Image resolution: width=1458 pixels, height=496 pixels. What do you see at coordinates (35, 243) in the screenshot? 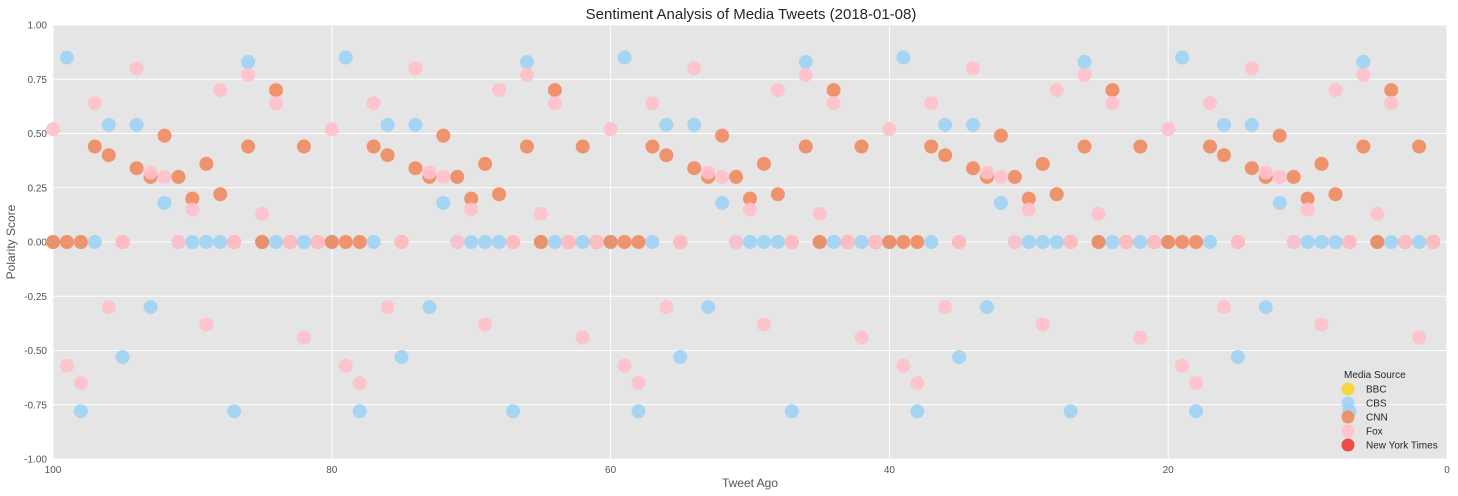
I see `y-tick-labels: 1.00 0.75 0.50 0.25 0.00 -0.25 -0.50 -0.75 -1.00` at bounding box center [35, 243].